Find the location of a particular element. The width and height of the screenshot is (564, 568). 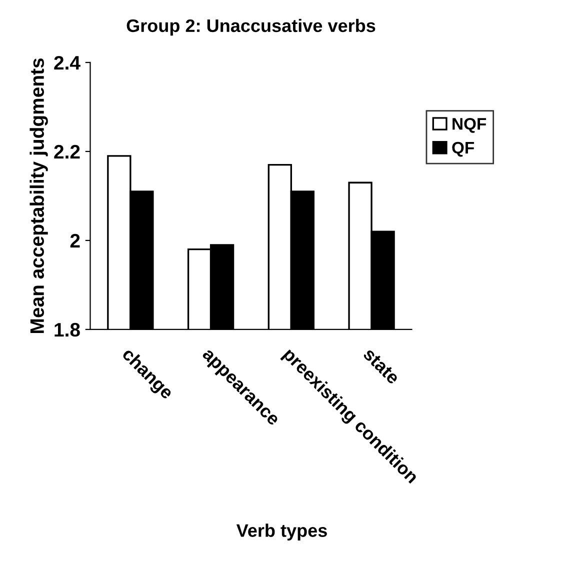

chart-title: Group 2: Unaccusative verbs is located at coordinates (251, 27).